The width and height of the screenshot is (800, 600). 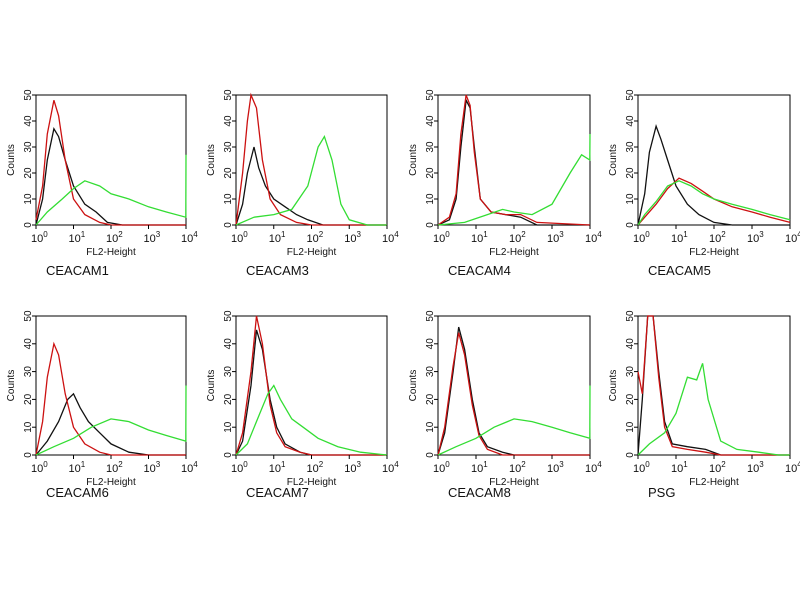 What do you see at coordinates (479, 270) in the screenshot?
I see `panel-title: CEACAM4` at bounding box center [479, 270].